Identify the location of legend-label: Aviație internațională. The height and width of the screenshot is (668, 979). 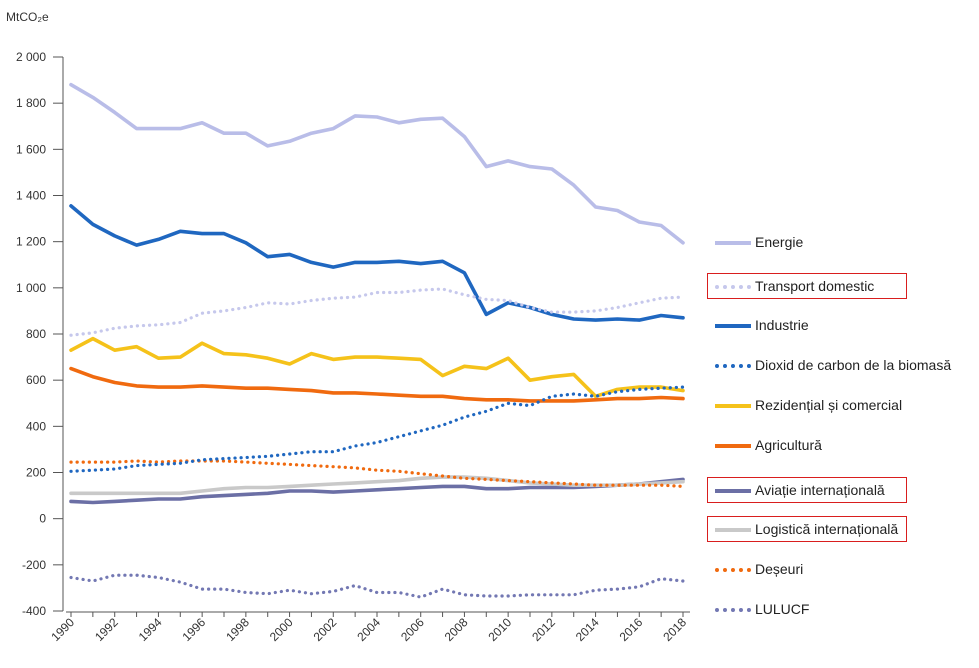
(820, 490).